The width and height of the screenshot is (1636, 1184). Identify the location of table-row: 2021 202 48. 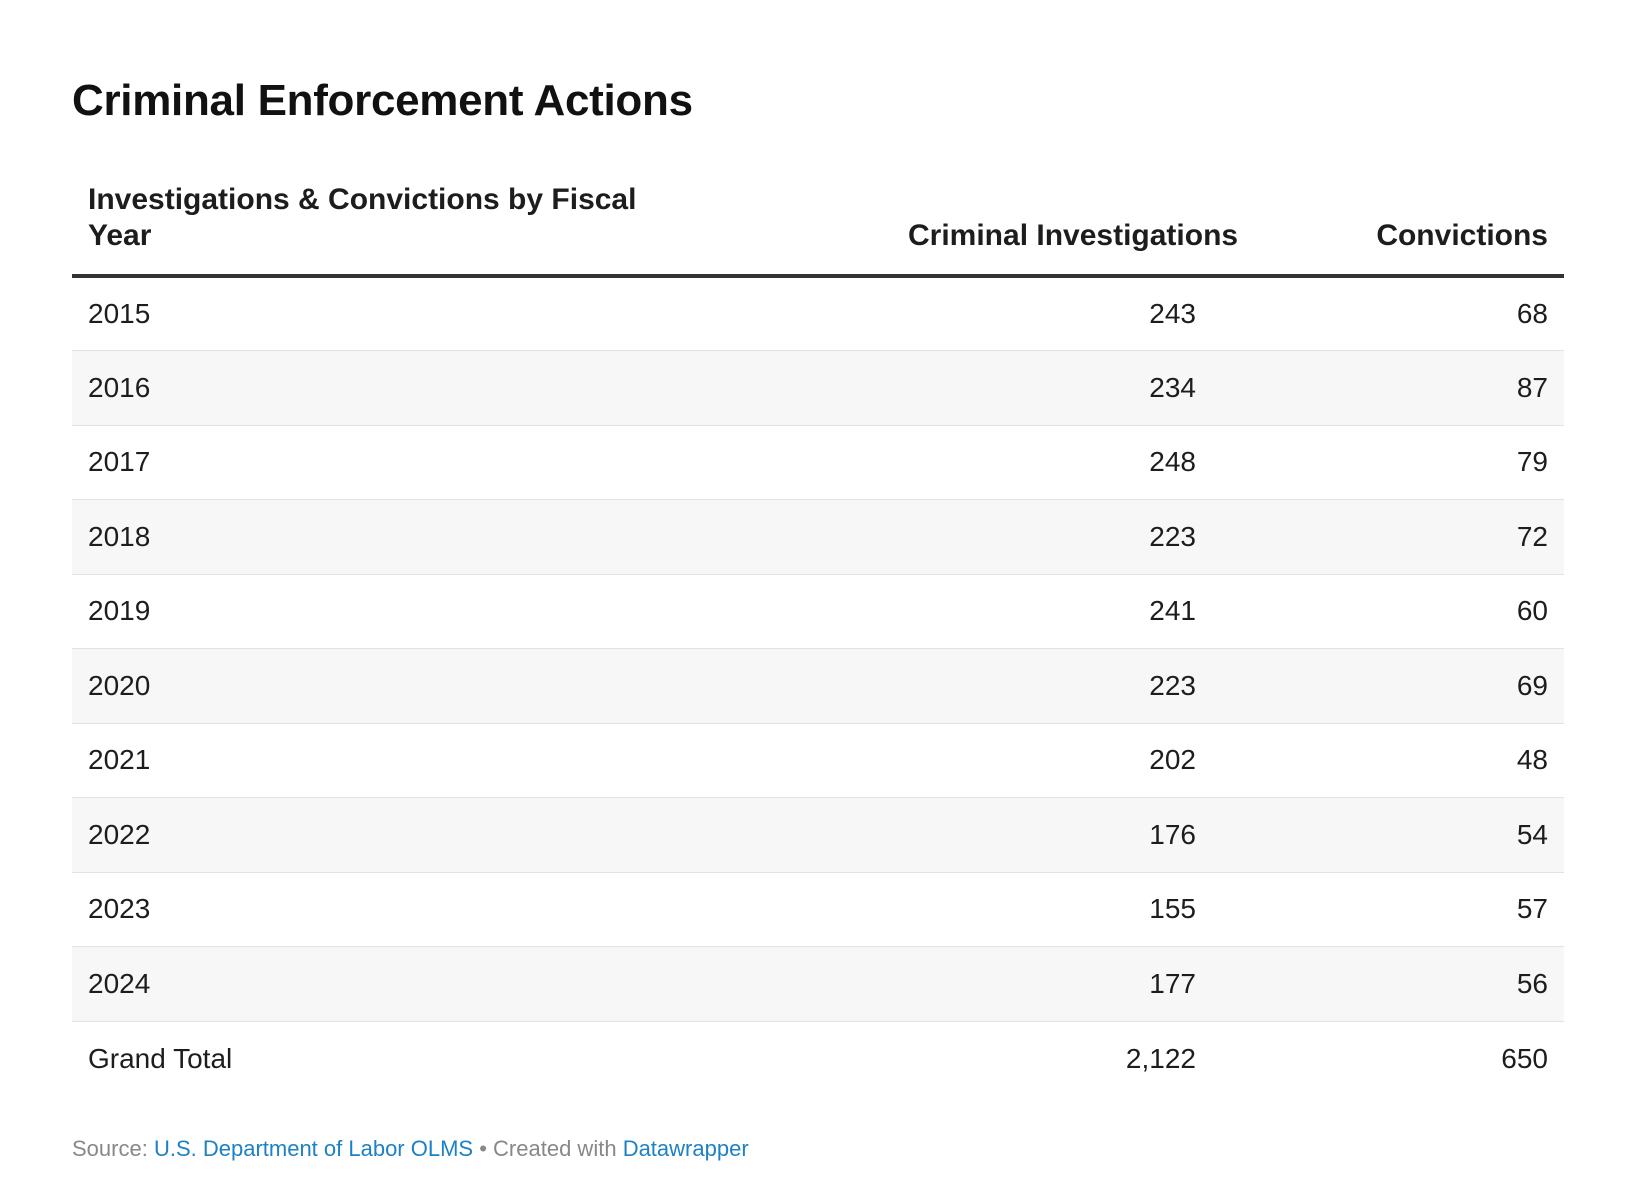
(818, 760).